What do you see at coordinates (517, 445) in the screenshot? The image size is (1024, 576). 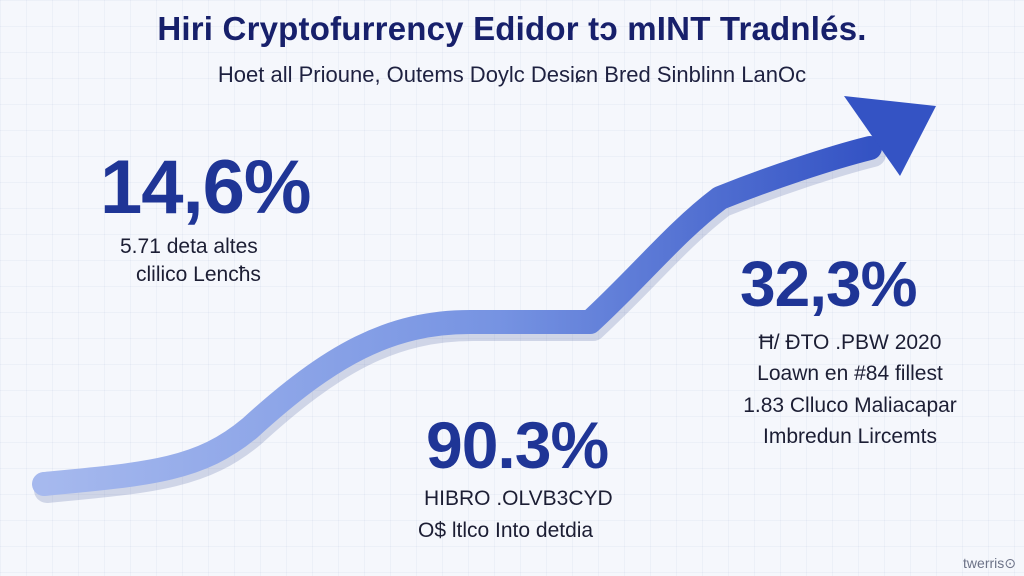 I see `stat-value-center: 90.3%` at bounding box center [517, 445].